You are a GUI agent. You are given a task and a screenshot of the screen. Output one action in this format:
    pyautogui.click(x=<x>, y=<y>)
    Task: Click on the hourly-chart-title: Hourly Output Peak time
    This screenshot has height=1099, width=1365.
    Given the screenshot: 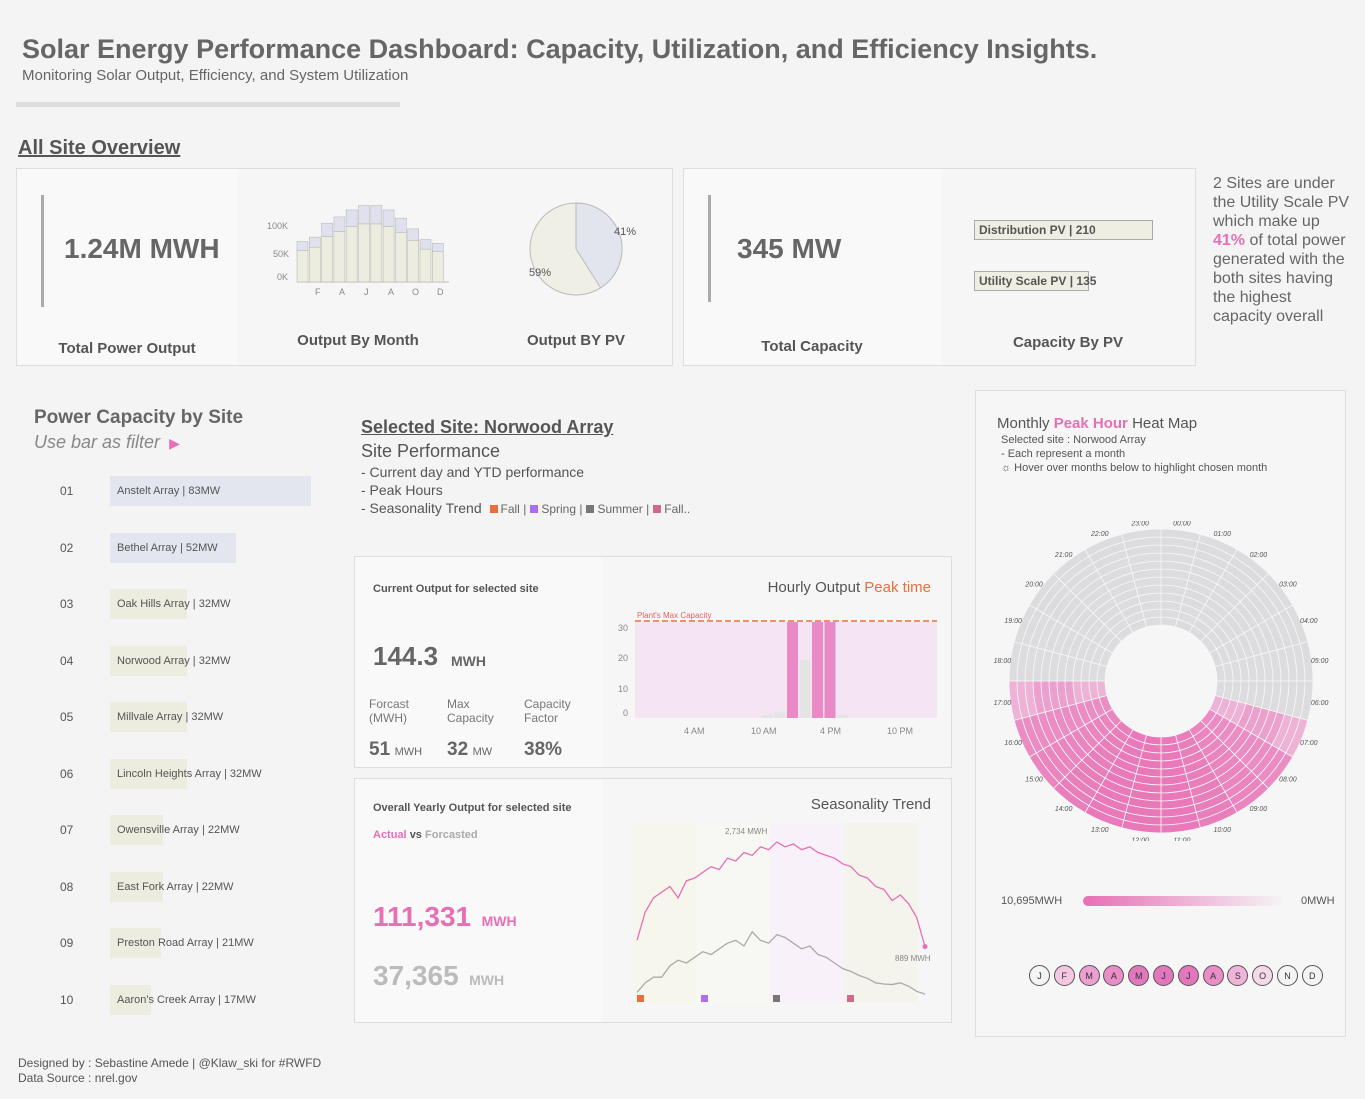 What is the action you would take?
    pyautogui.click(x=849, y=587)
    